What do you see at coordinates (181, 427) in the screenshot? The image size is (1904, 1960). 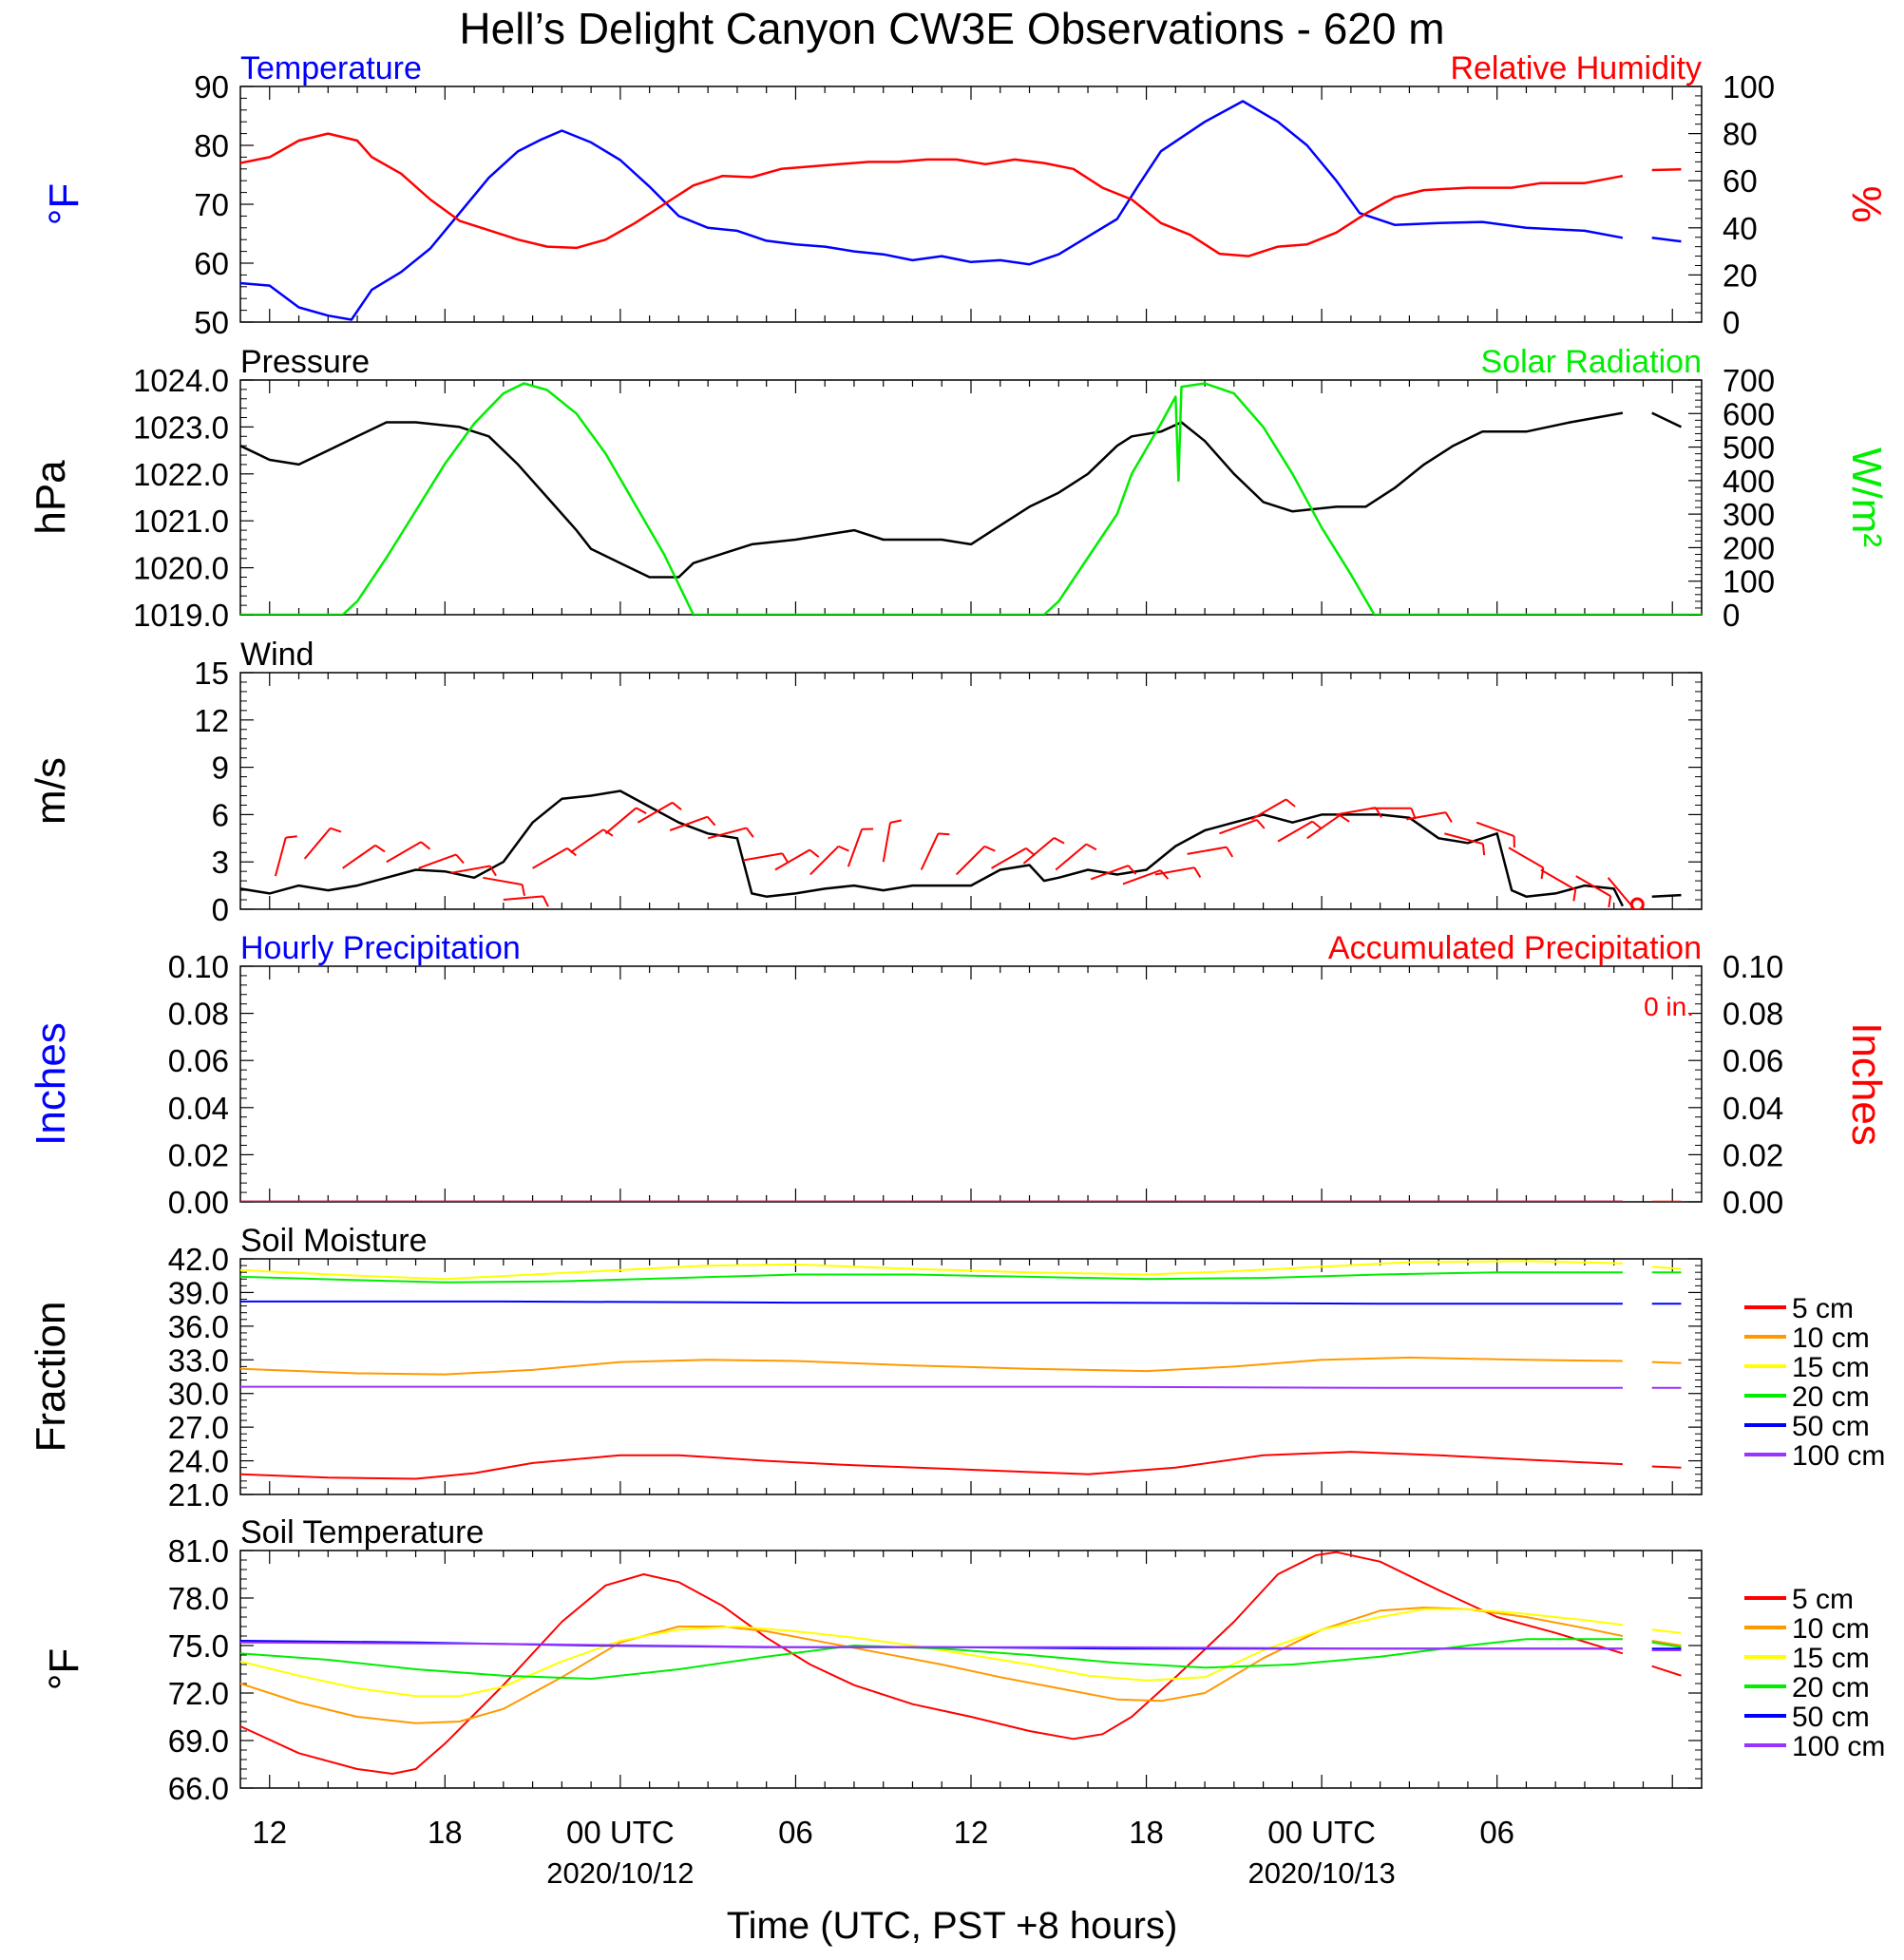 I see `y-tick-label-left: 1023.0` at bounding box center [181, 427].